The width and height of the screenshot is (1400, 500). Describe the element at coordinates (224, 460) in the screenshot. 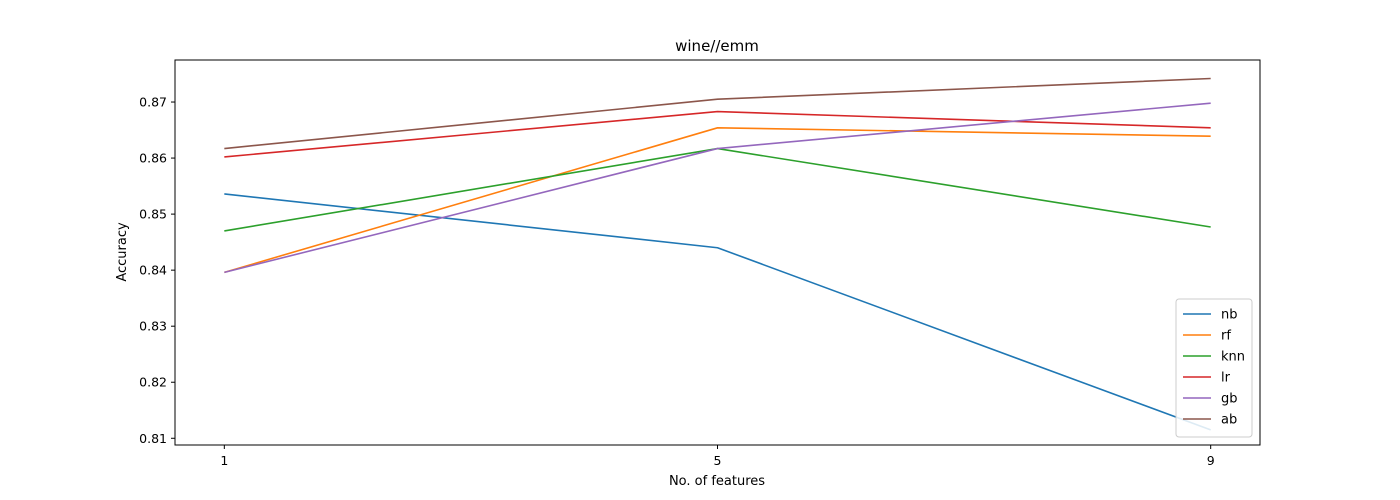

I see `x-tick-label: 1` at that location.